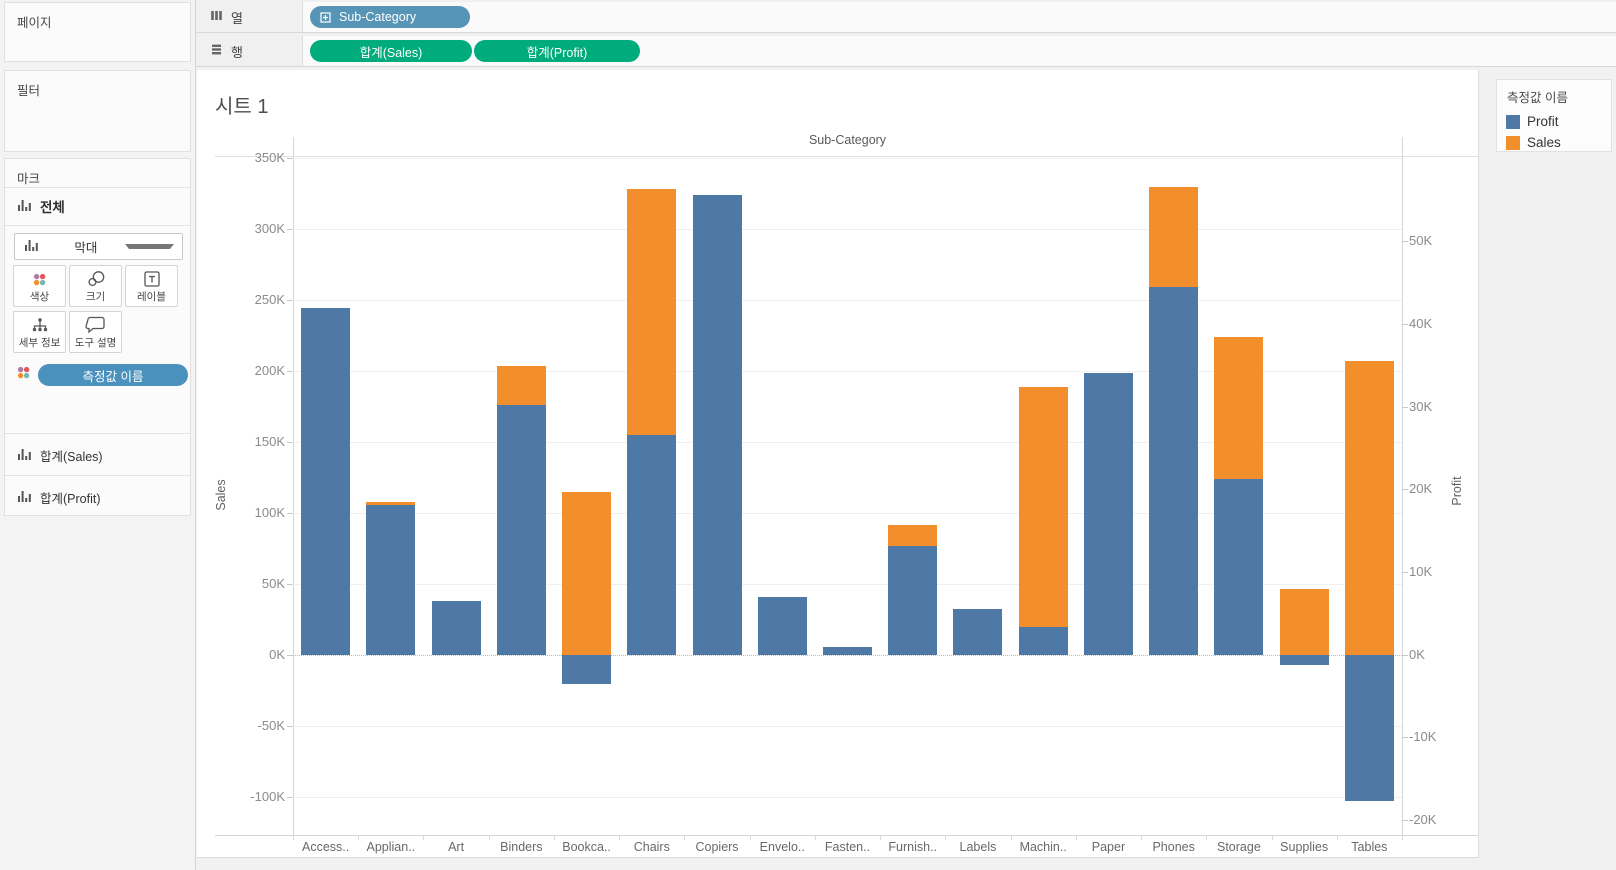 Image resolution: width=1616 pixels, height=870 pixels. I want to click on bar-profit-Art, so click(456, 628).